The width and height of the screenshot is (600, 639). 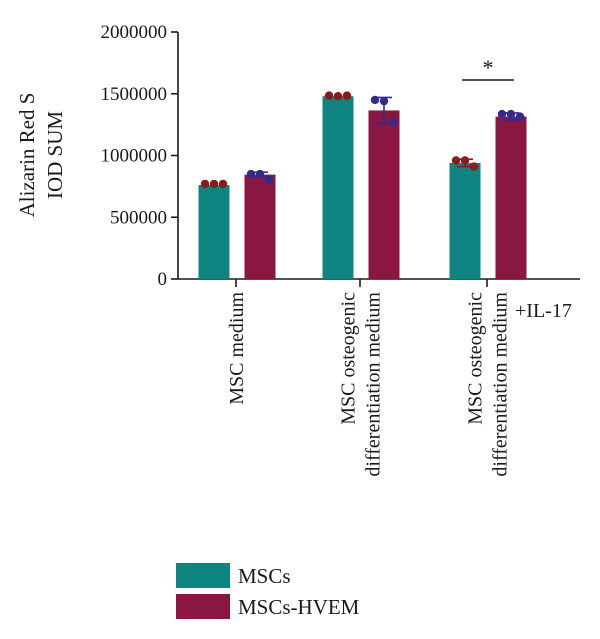 What do you see at coordinates (501, 384) in the screenshot?
I see `category-label-2: differentiation medium` at bounding box center [501, 384].